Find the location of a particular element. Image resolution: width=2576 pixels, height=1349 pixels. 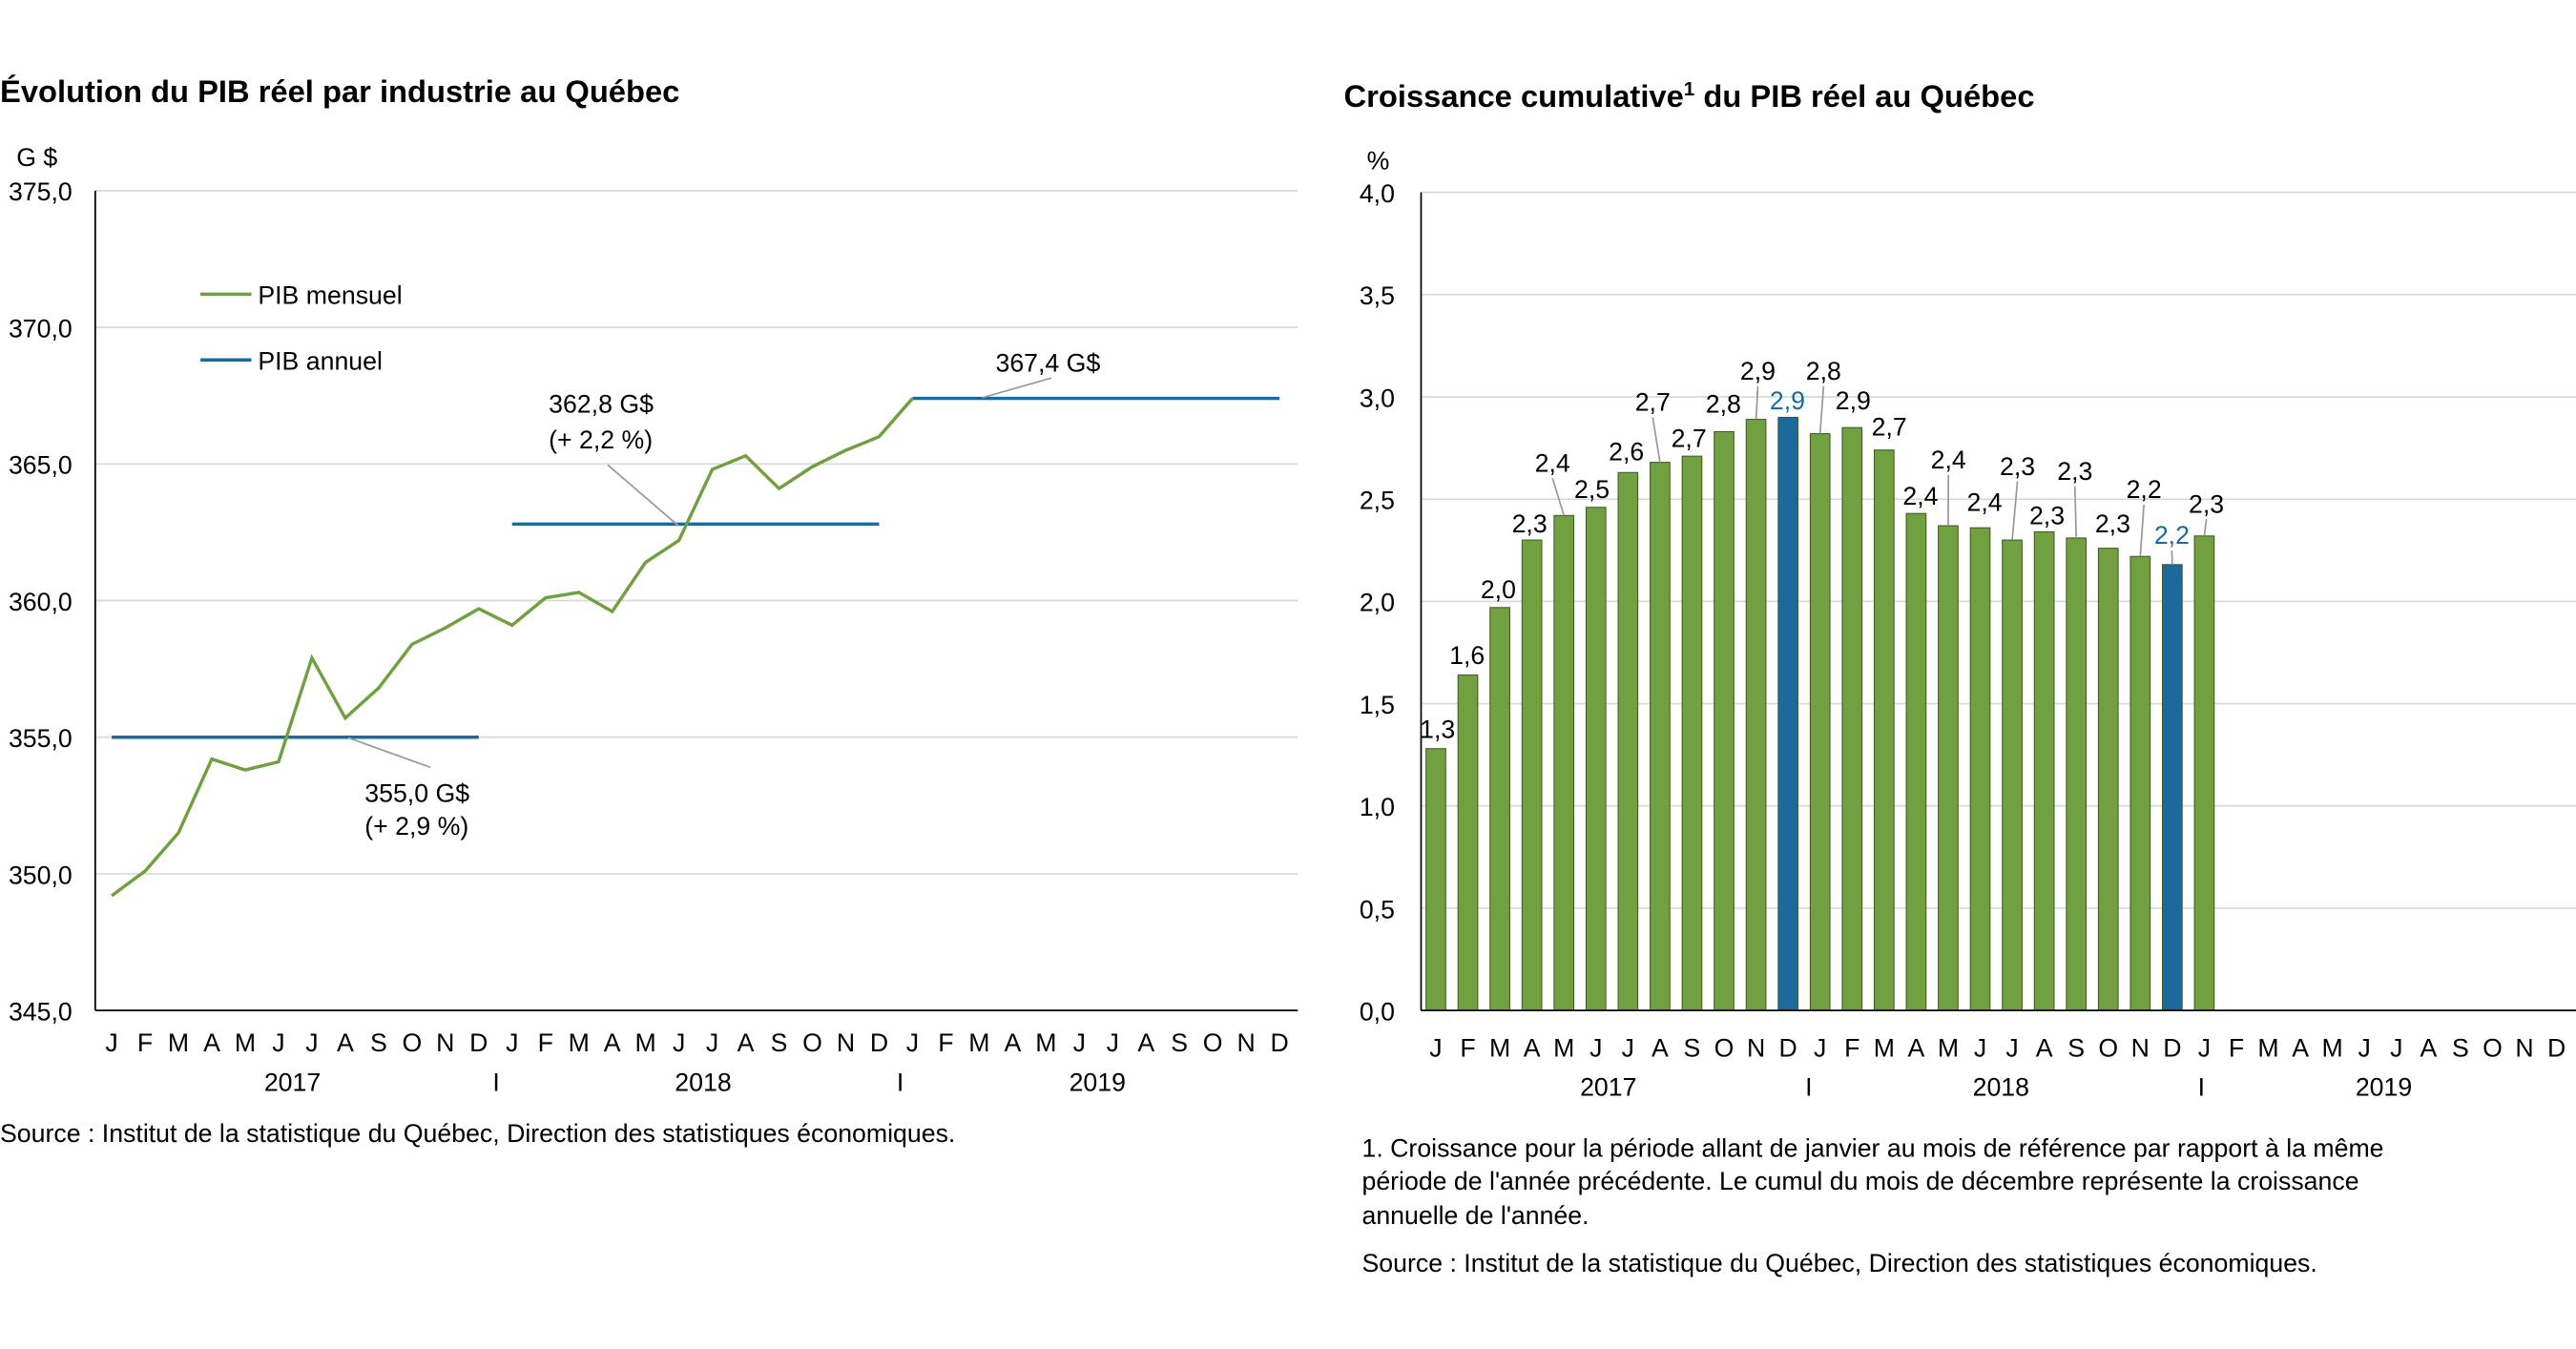

y-tick-label: 4,0 is located at coordinates (1377, 193).